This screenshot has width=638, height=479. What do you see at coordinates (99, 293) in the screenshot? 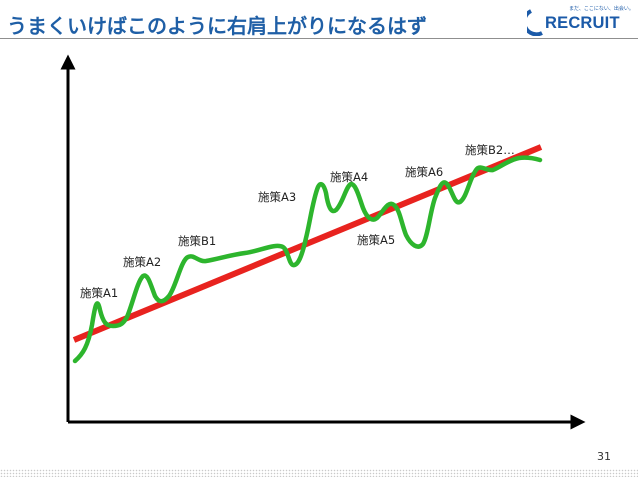
I see `label-a1: 施策A1` at bounding box center [99, 293].